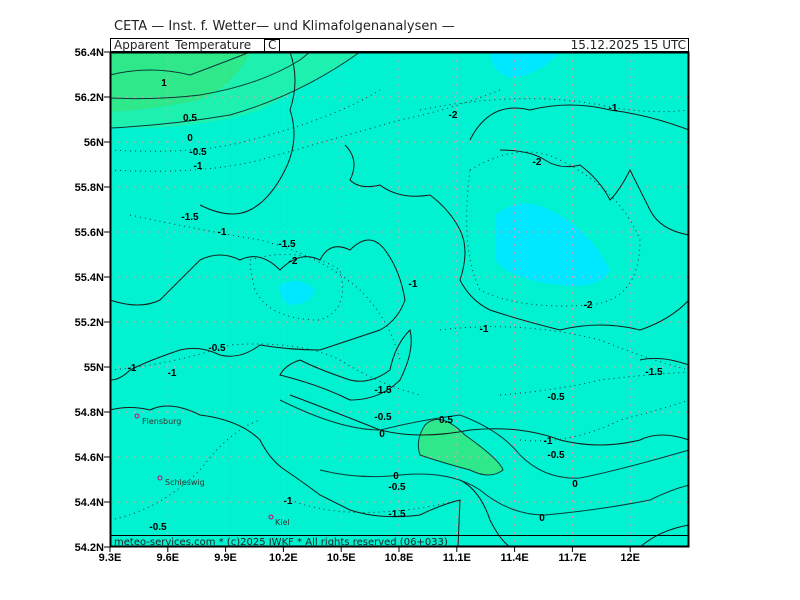 This screenshot has height=600, width=800. Describe the element at coordinates (185, 482) in the screenshot. I see `place-schleswig: Schleswig` at that location.